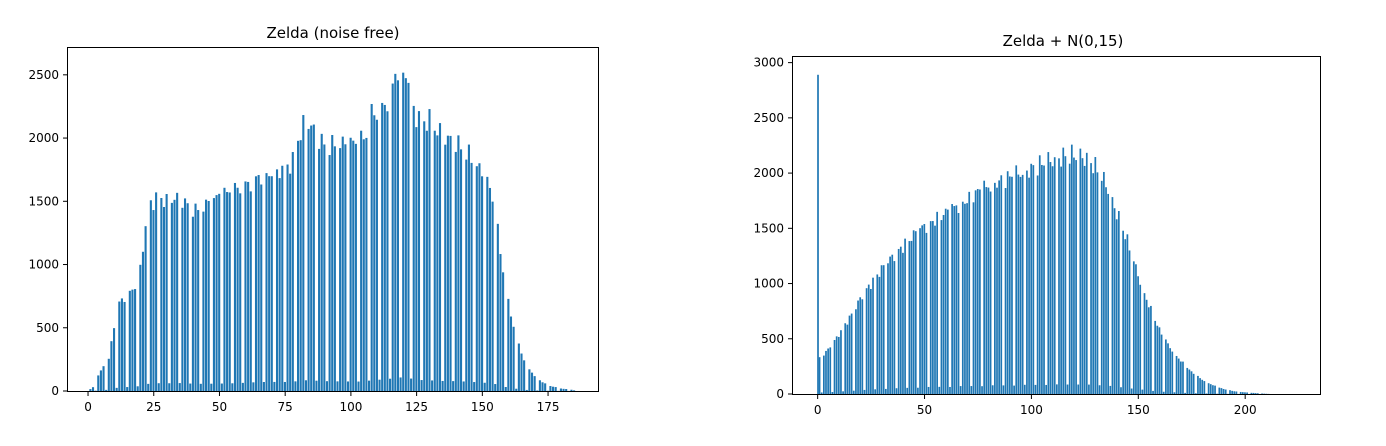 Image resolution: width=1386 pixels, height=446 pixels. I want to click on x-tick-label: 25, so click(153, 407).